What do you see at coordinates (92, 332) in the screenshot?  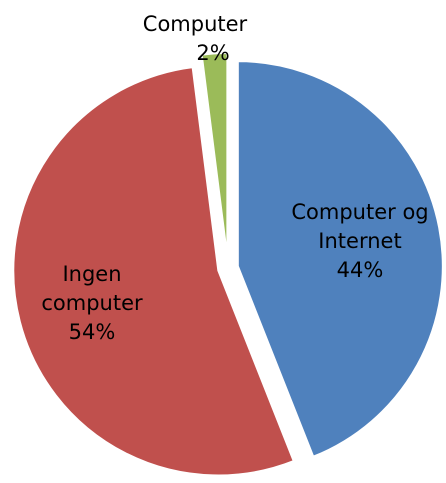 I see `value-label: 54%` at bounding box center [92, 332].